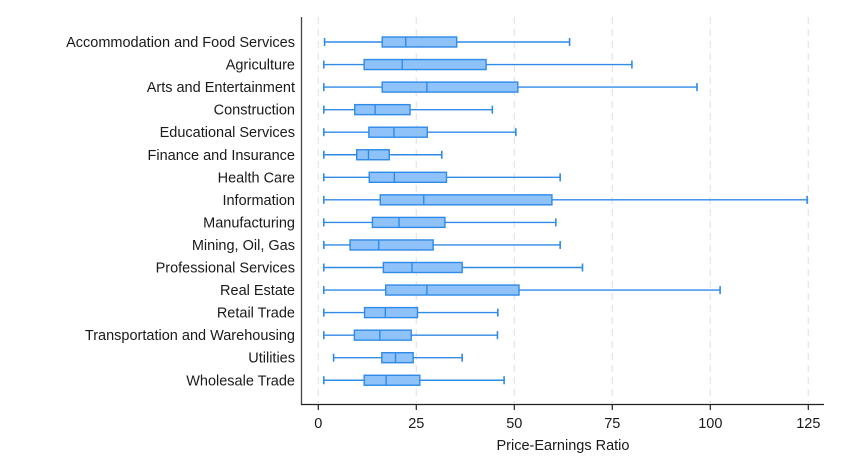  What do you see at coordinates (441, 245) in the screenshot?
I see `box-mining-oil-gas` at bounding box center [441, 245].